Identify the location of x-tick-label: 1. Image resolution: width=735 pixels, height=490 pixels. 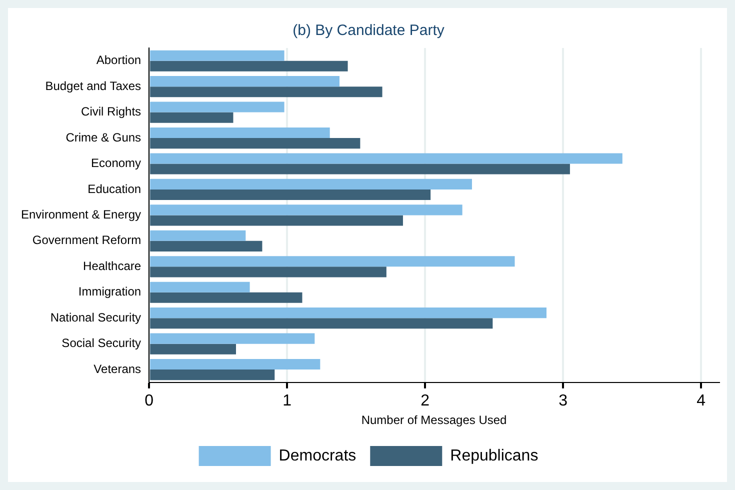
(287, 401).